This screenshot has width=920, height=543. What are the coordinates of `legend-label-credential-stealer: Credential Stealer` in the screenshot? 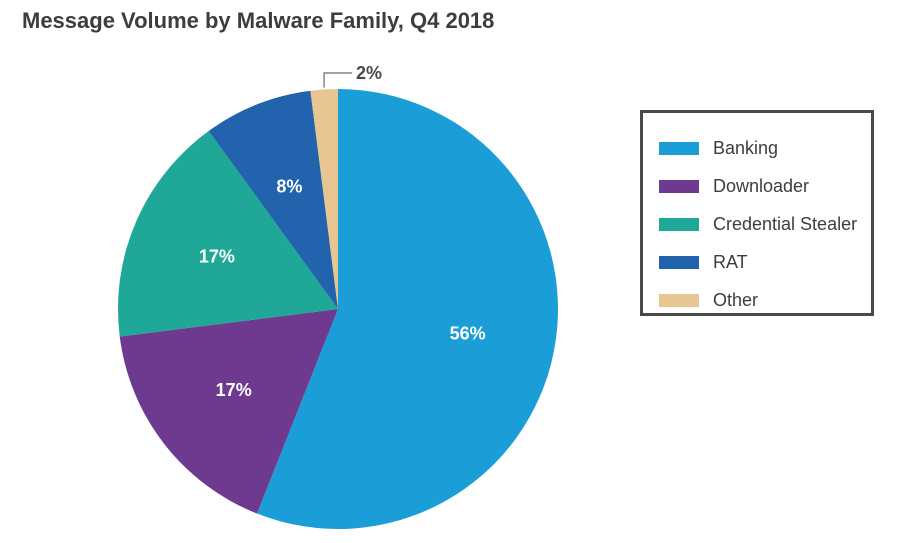 It's located at (785, 223).